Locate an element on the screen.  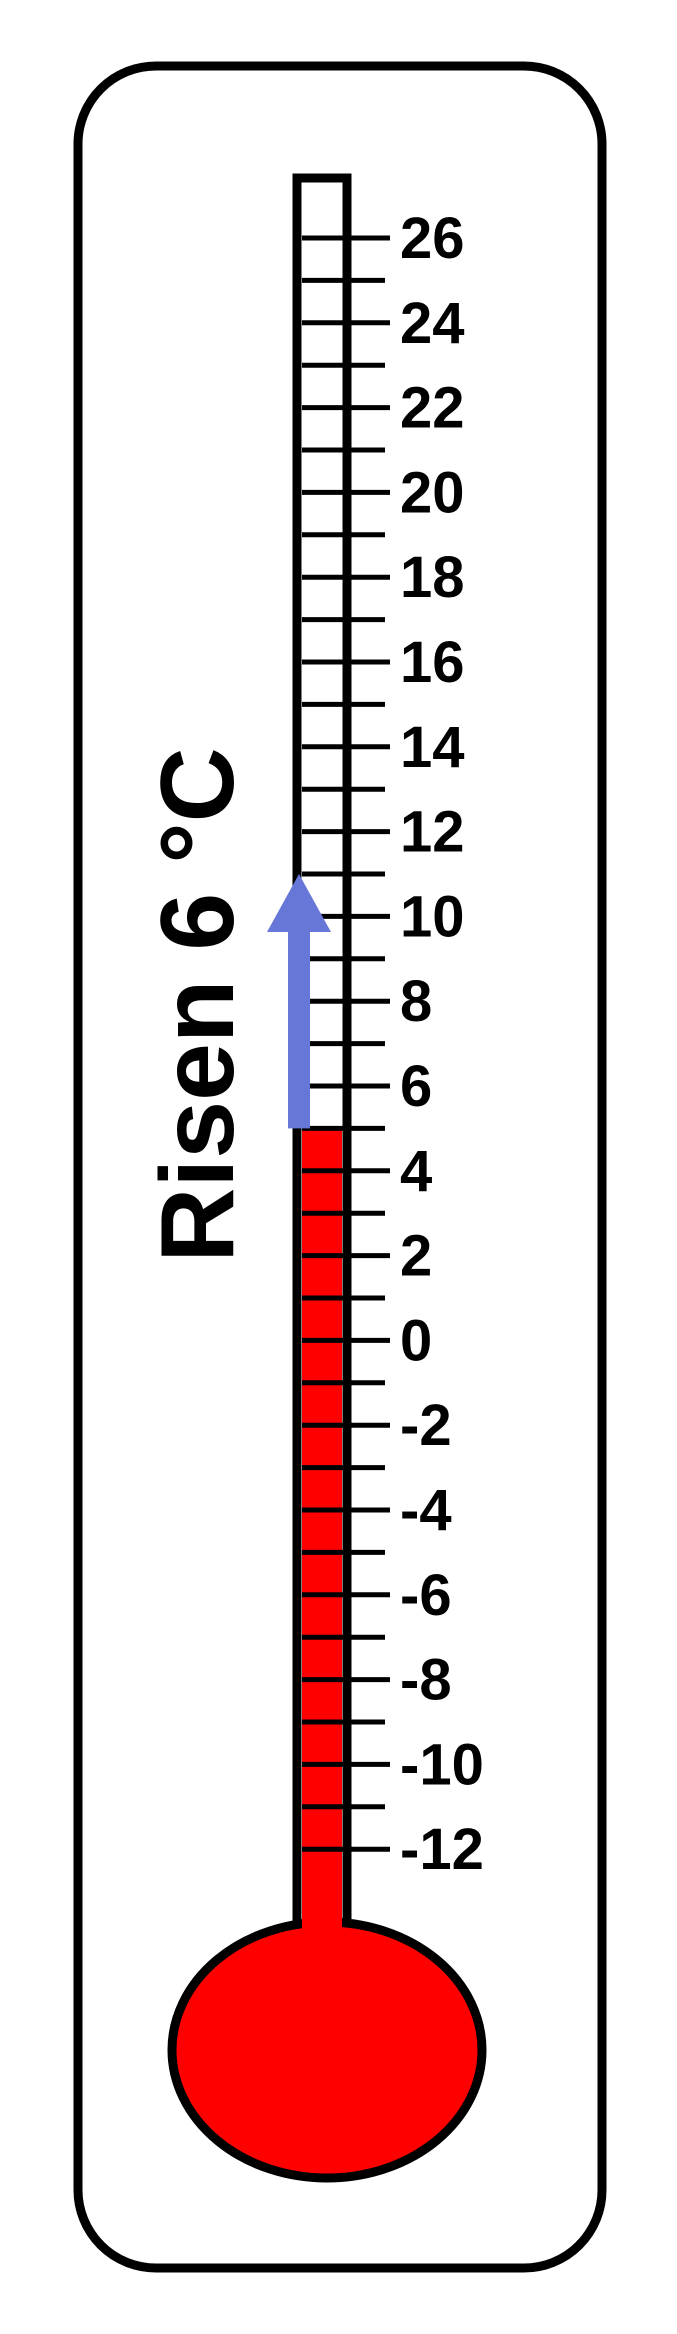
bulb-neck is located at coordinates (322, 1930).